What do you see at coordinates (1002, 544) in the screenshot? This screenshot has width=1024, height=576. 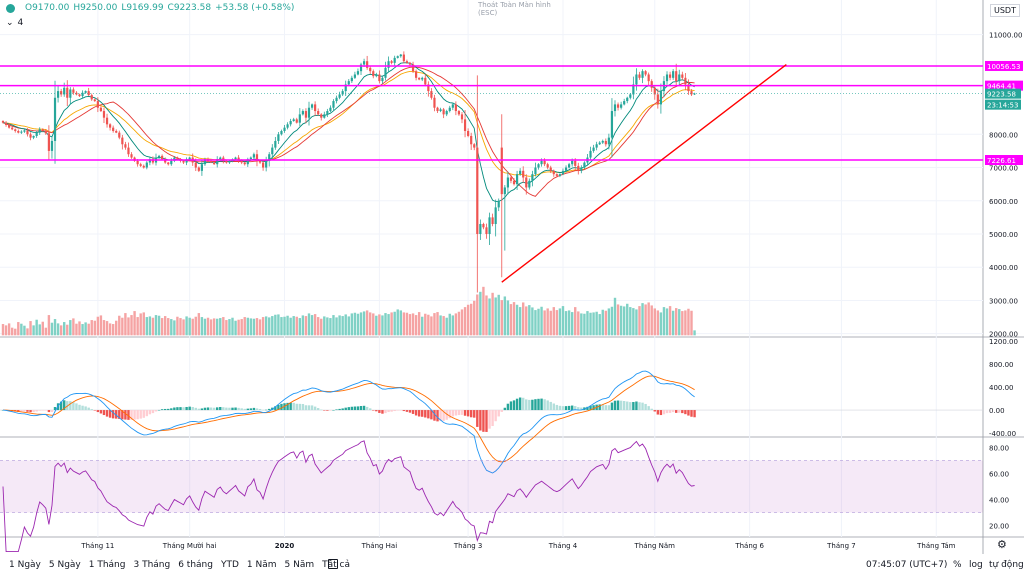 I see `gear-icon: ⚙` at bounding box center [1002, 544].